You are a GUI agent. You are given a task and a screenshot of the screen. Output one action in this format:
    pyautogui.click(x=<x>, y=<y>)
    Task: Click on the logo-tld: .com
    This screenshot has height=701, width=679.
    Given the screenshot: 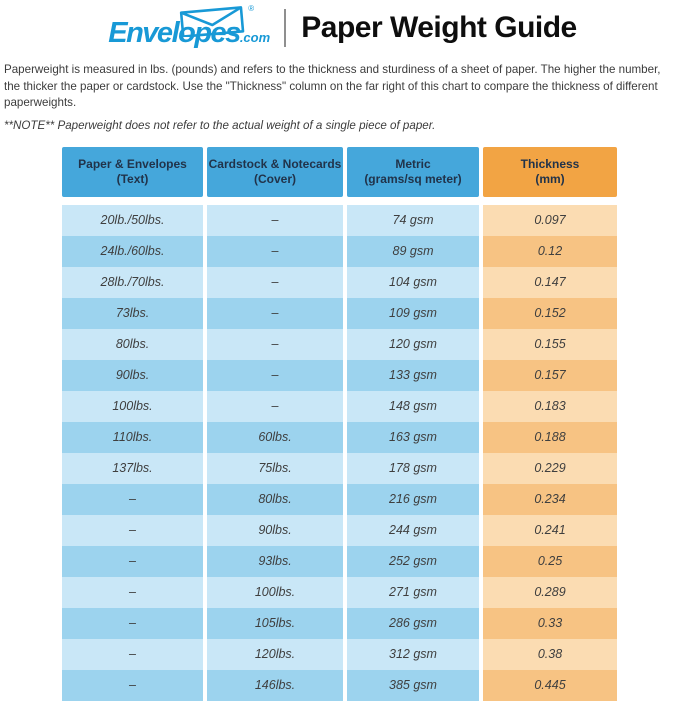 What is the action you would take?
    pyautogui.click(x=255, y=37)
    